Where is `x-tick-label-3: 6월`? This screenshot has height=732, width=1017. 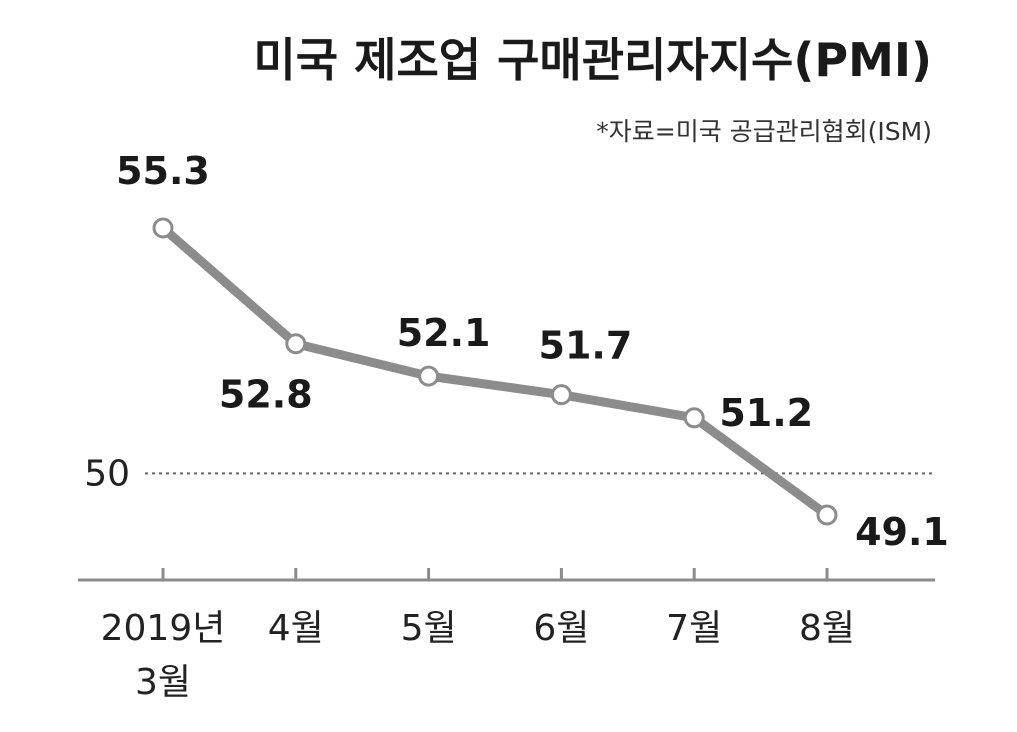 x-tick-label-3: 6월 is located at coordinates (561, 628).